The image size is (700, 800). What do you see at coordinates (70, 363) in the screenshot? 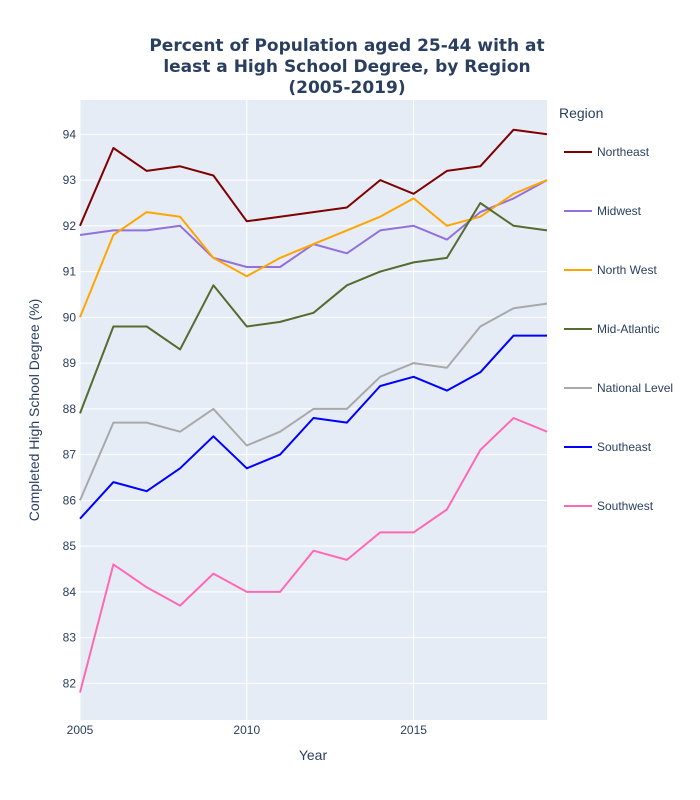
I see `y-tick-label: 89` at bounding box center [70, 363].